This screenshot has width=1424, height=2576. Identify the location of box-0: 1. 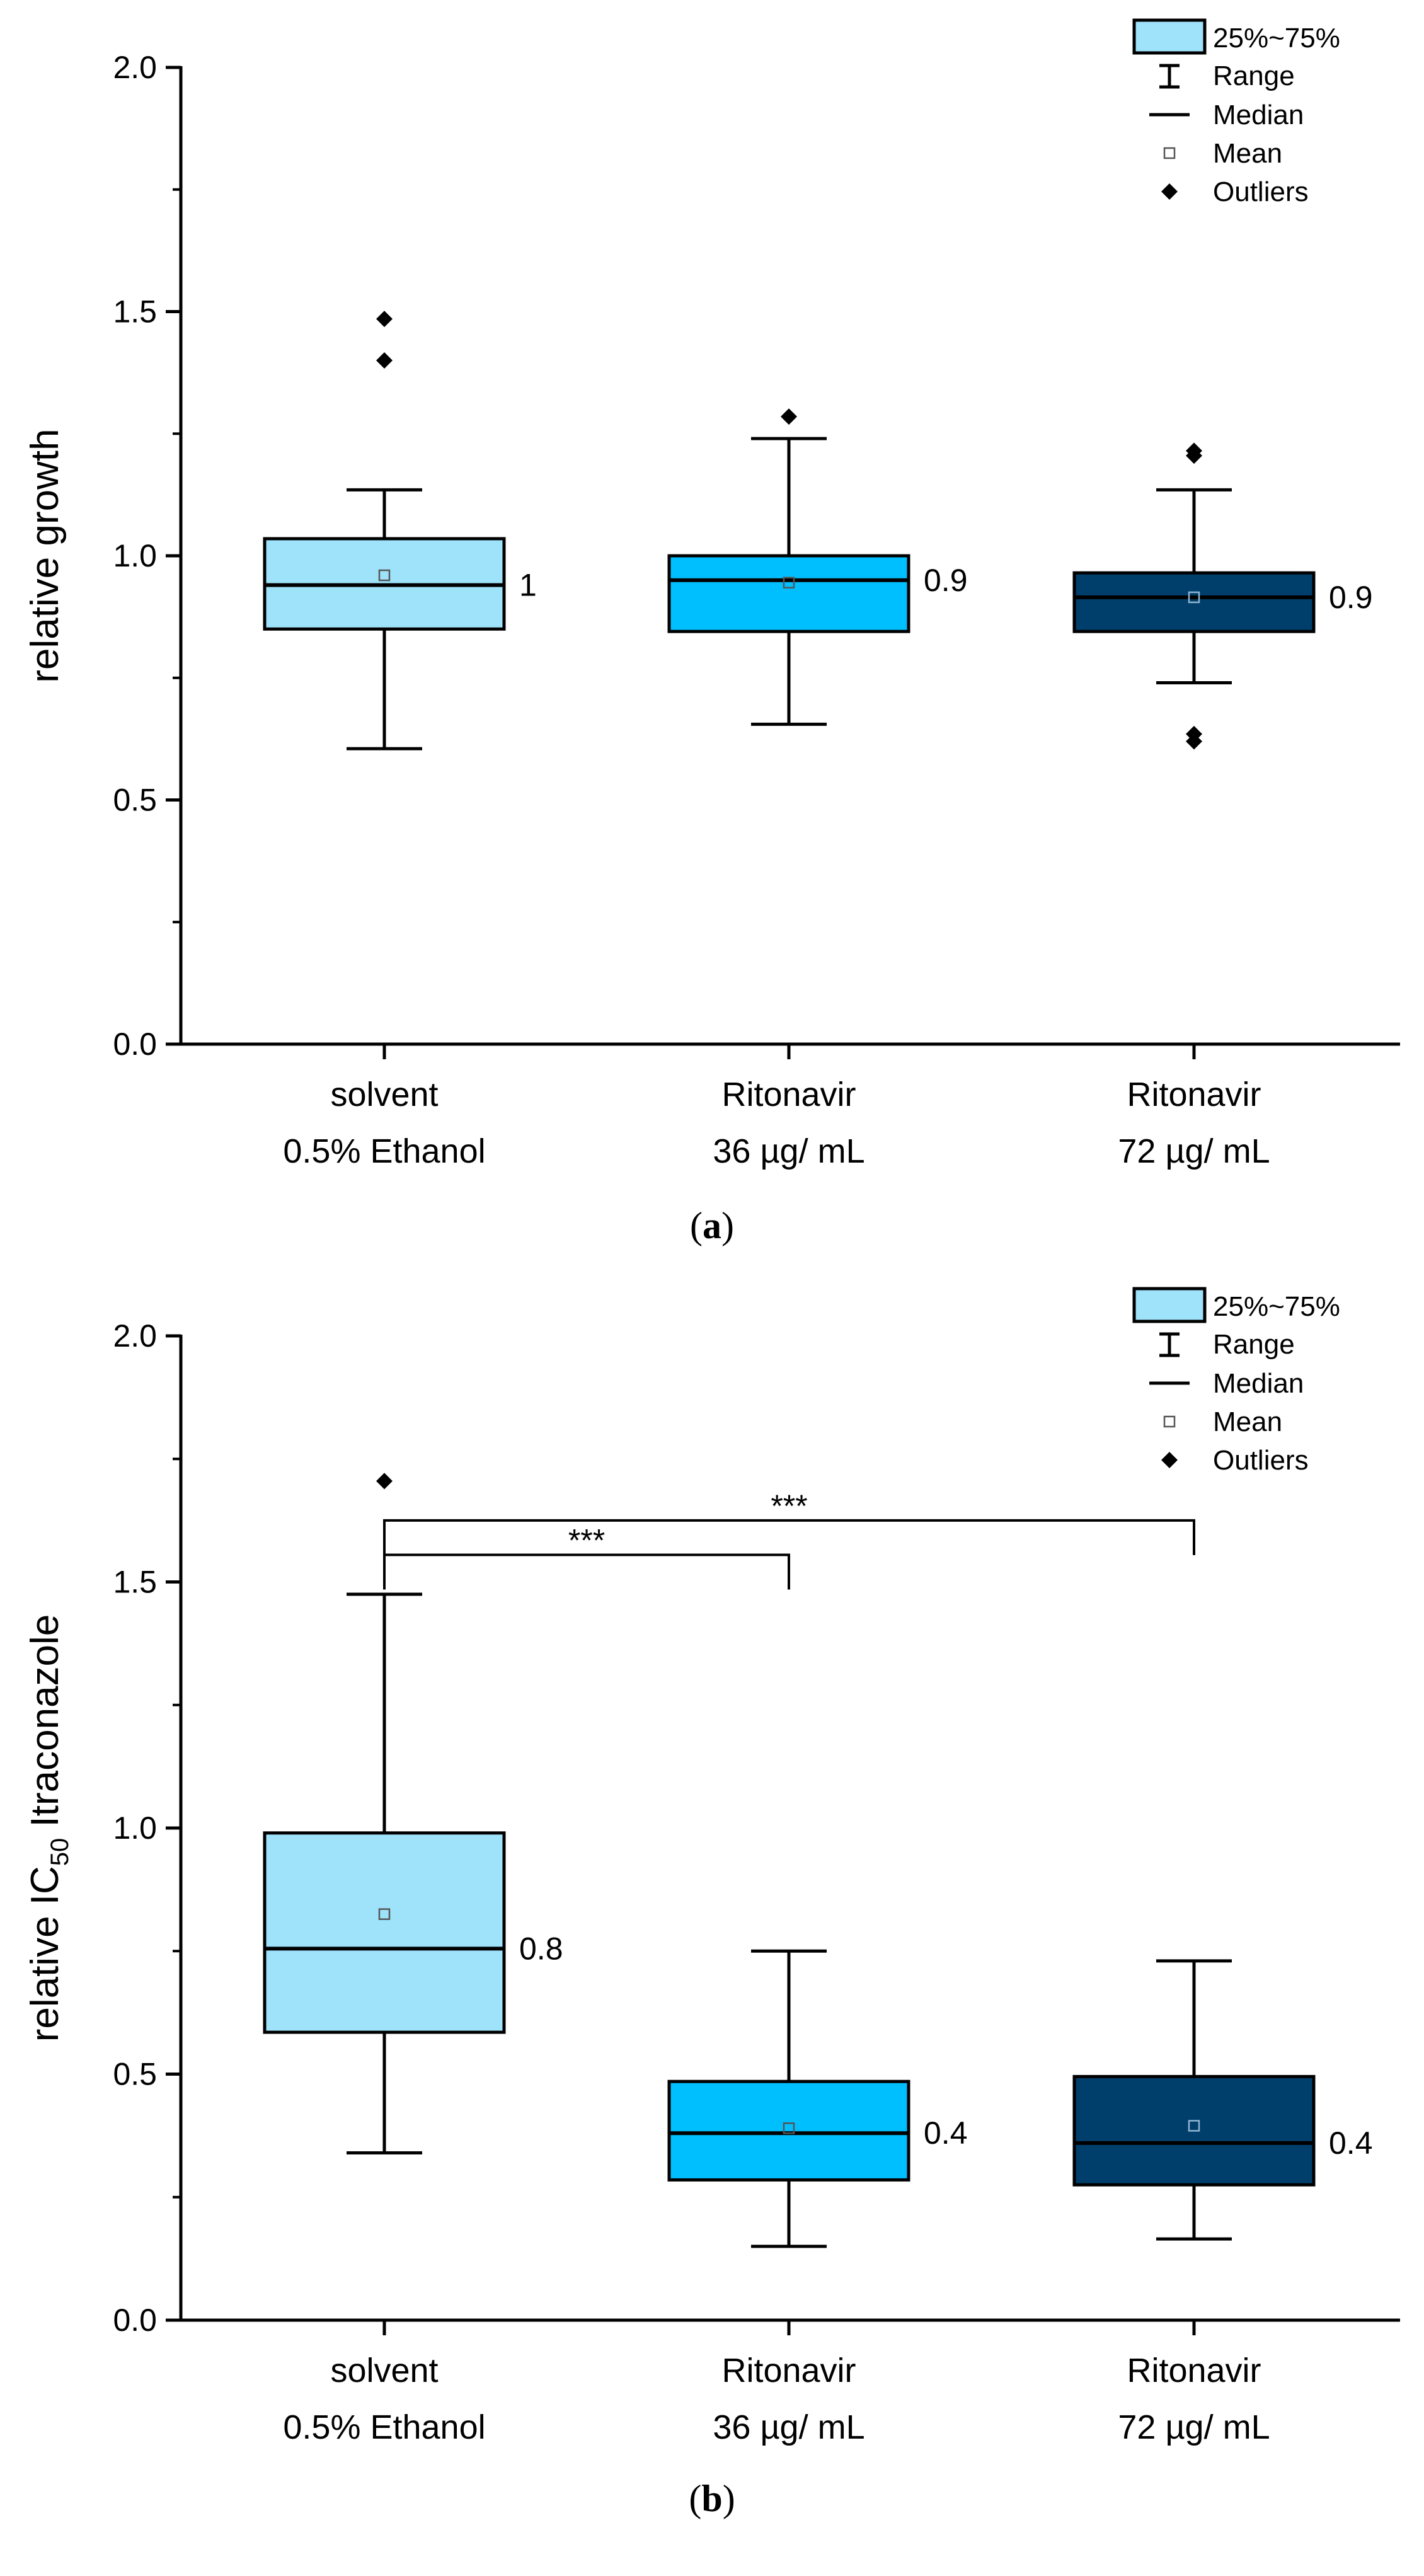
(400, 530).